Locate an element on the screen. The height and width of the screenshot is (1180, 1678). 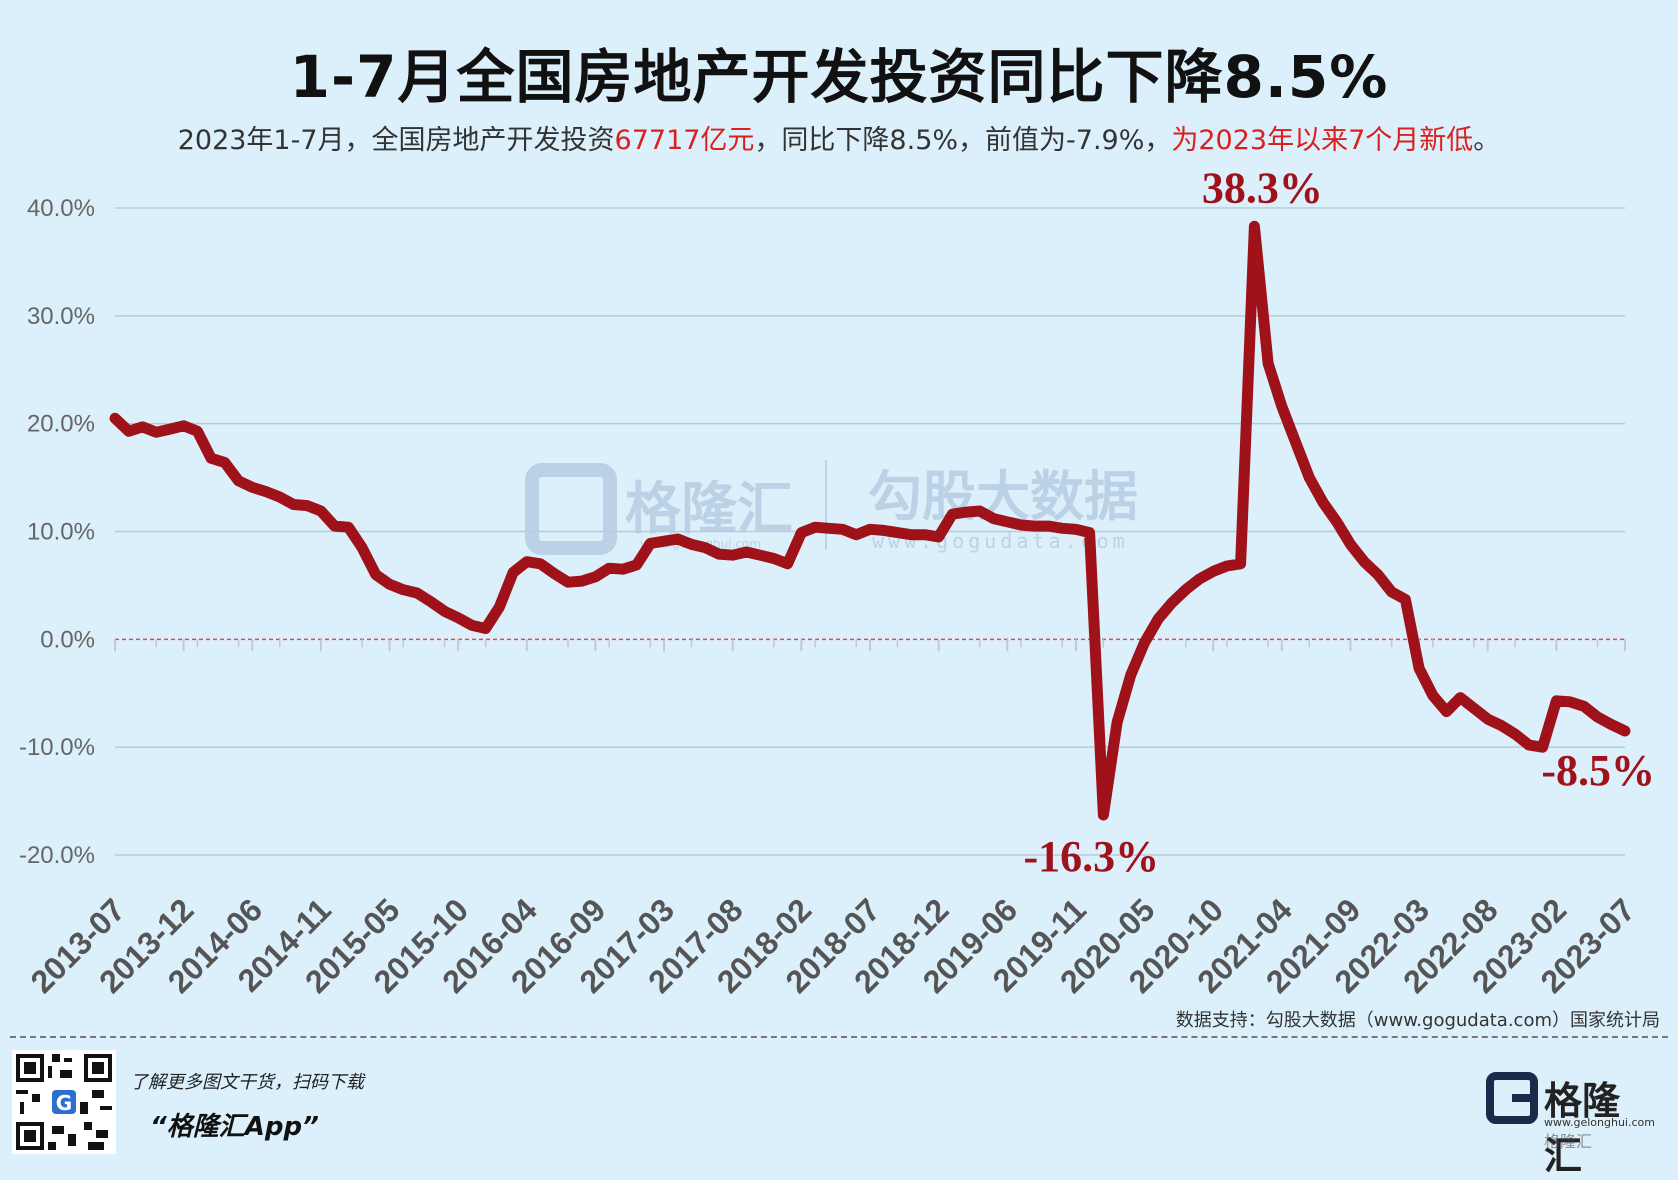
qr-code-icon: G is located at coordinates (64, 1102).